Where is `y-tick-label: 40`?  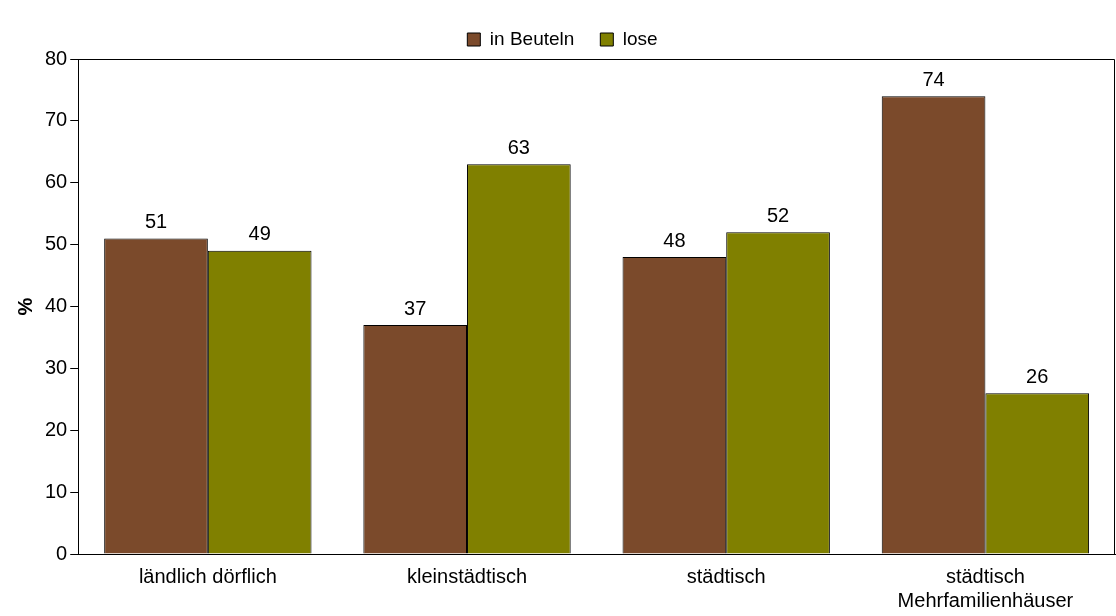
y-tick-label: 40 is located at coordinates (56, 305).